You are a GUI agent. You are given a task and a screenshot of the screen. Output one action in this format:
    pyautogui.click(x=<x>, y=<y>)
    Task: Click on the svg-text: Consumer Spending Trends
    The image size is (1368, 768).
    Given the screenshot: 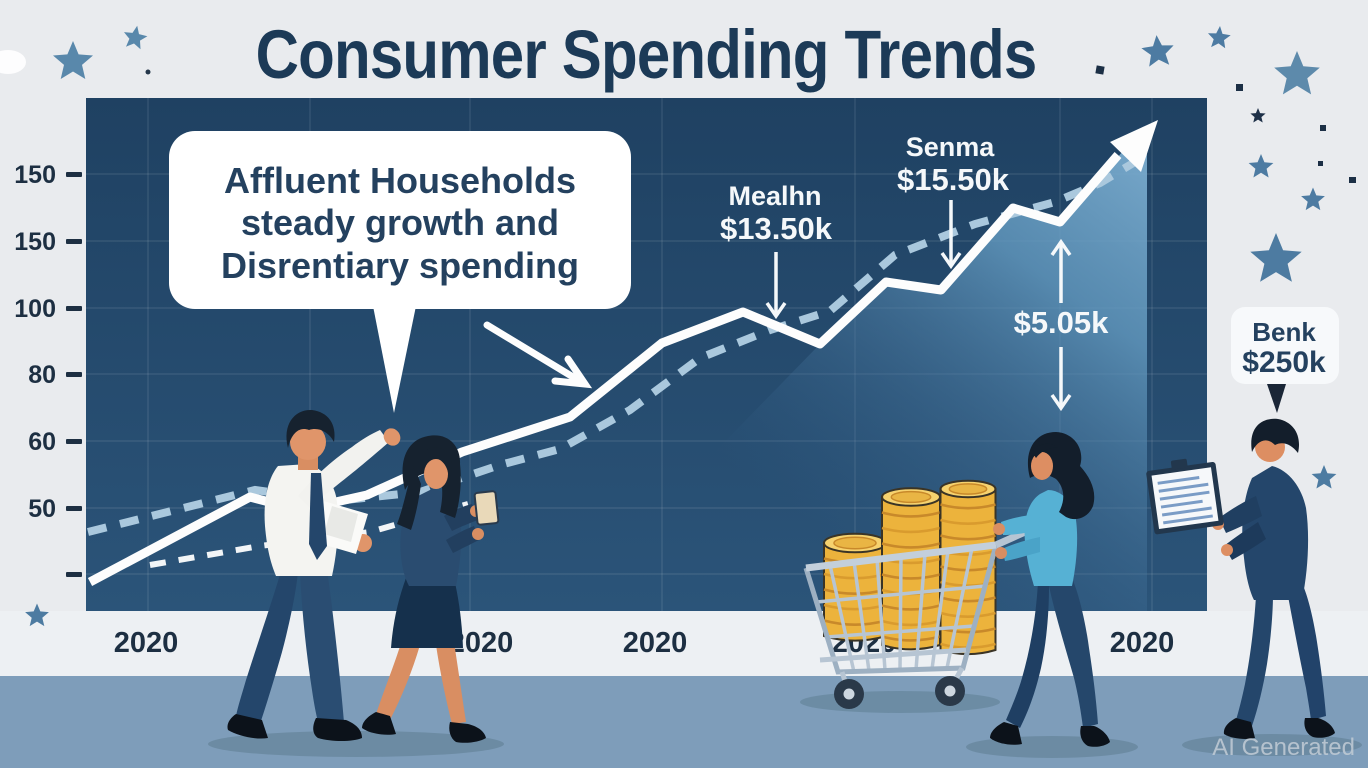 What is the action you would take?
    pyautogui.click(x=646, y=54)
    